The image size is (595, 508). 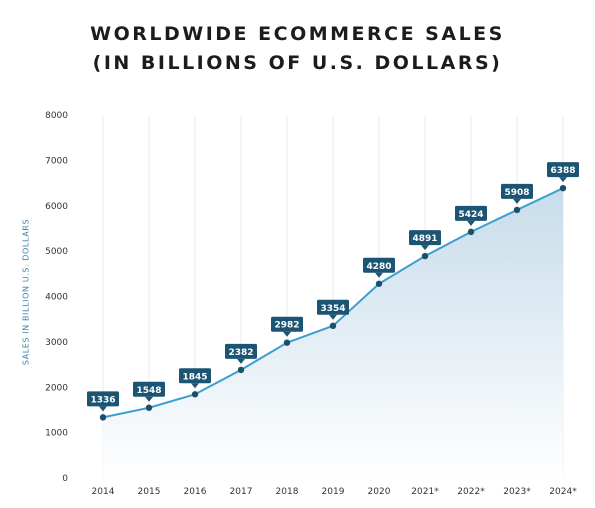 I want to click on x-tick-label: 2014, so click(x=103, y=492).